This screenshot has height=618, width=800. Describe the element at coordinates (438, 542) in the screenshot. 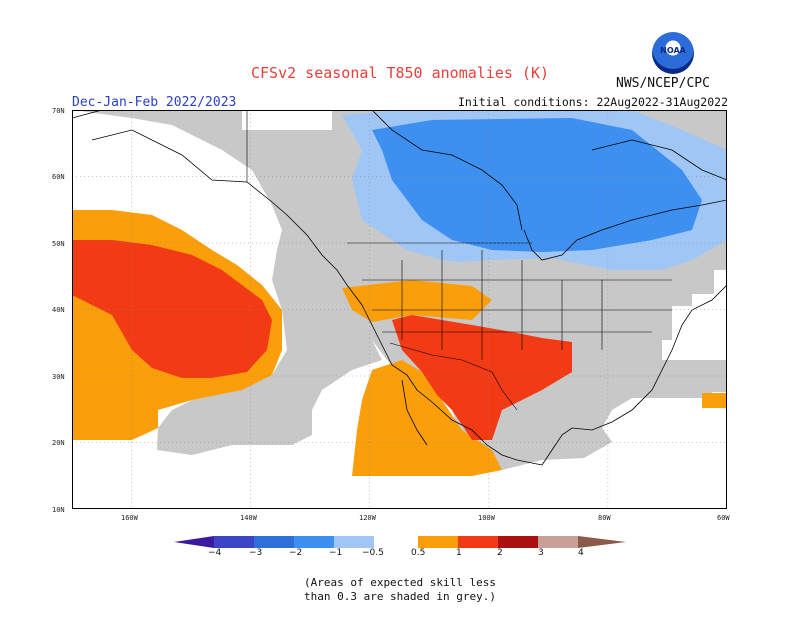

I see `cbar-seg-pos05` at that location.